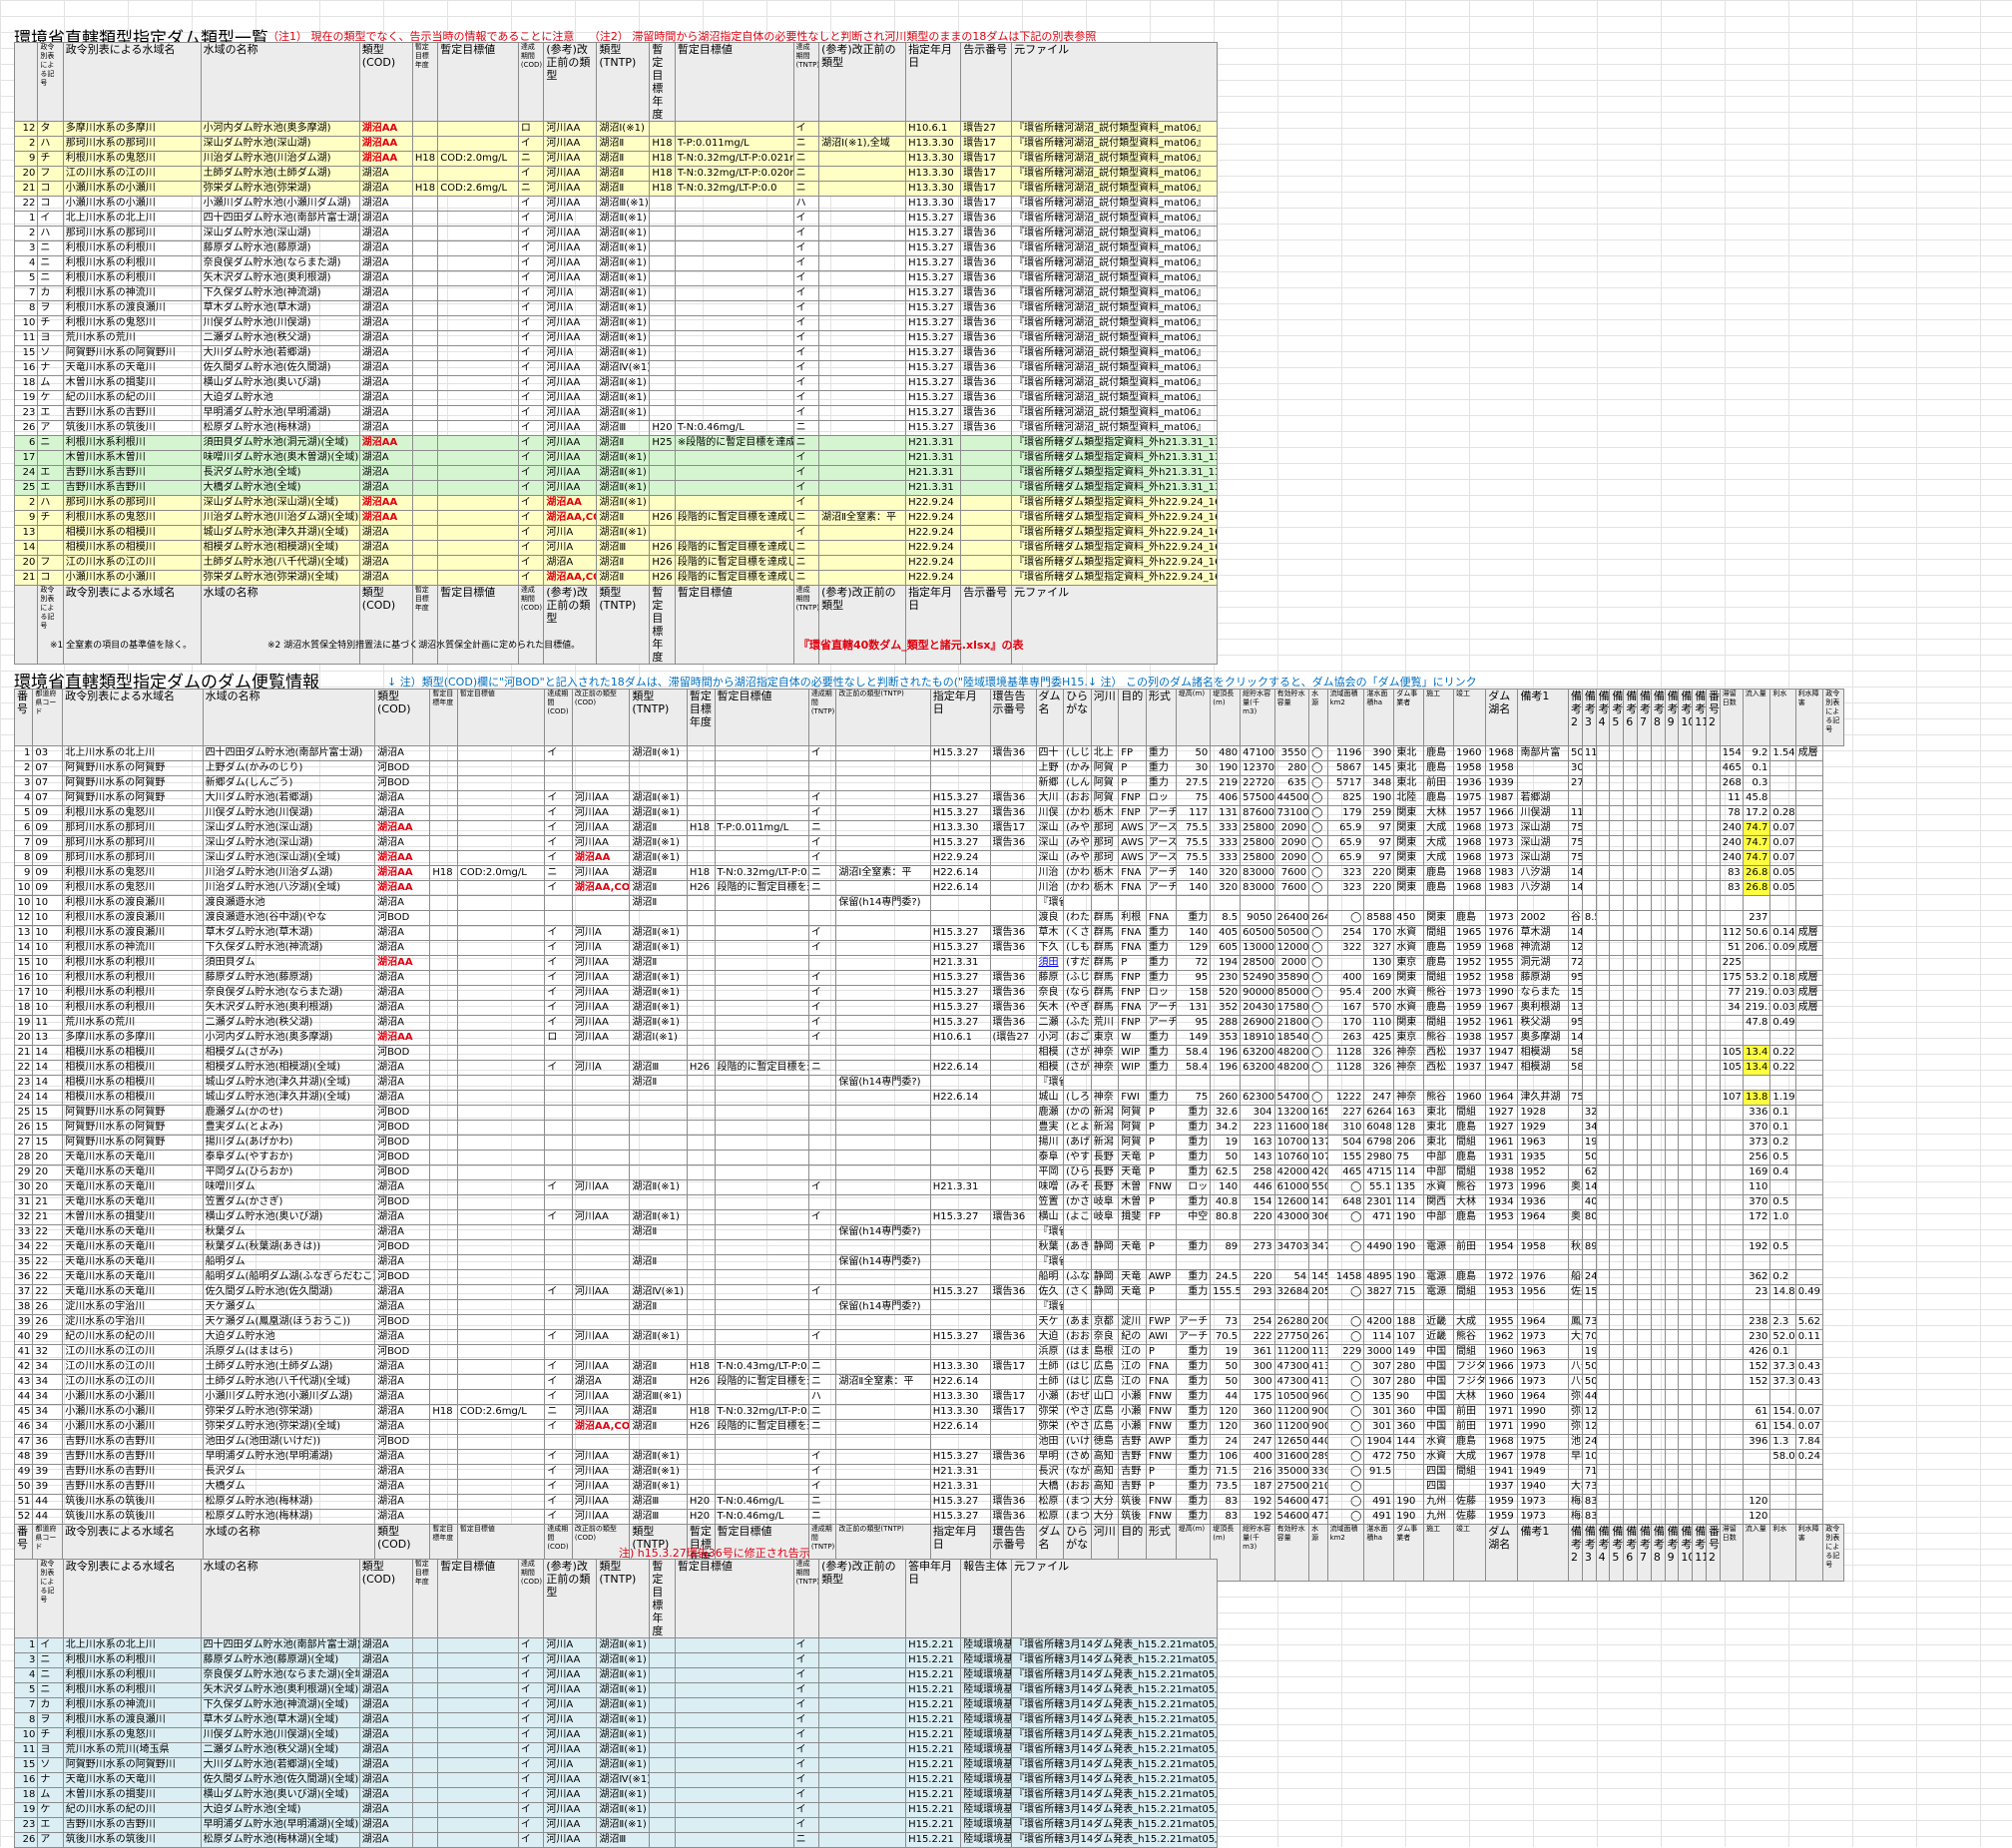 This screenshot has height=1848, width=2012. Describe the element at coordinates (280, 234) in the screenshot. I see `table-cell: 深山ダム貯水池(深山湖)` at that location.